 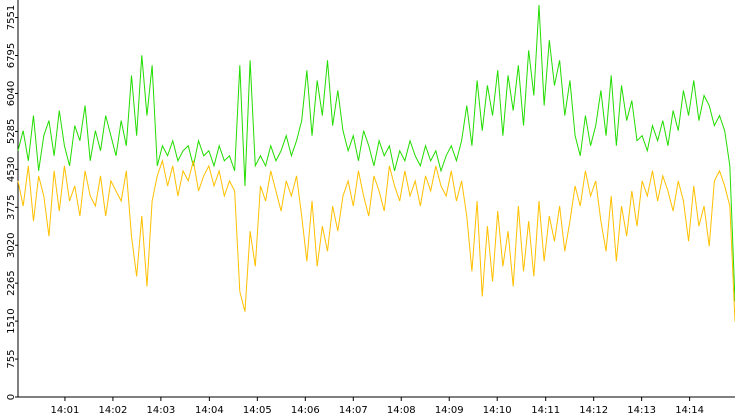 What do you see at coordinates (112, 410) in the screenshot?
I see `x-tick-label: 14:02` at bounding box center [112, 410].